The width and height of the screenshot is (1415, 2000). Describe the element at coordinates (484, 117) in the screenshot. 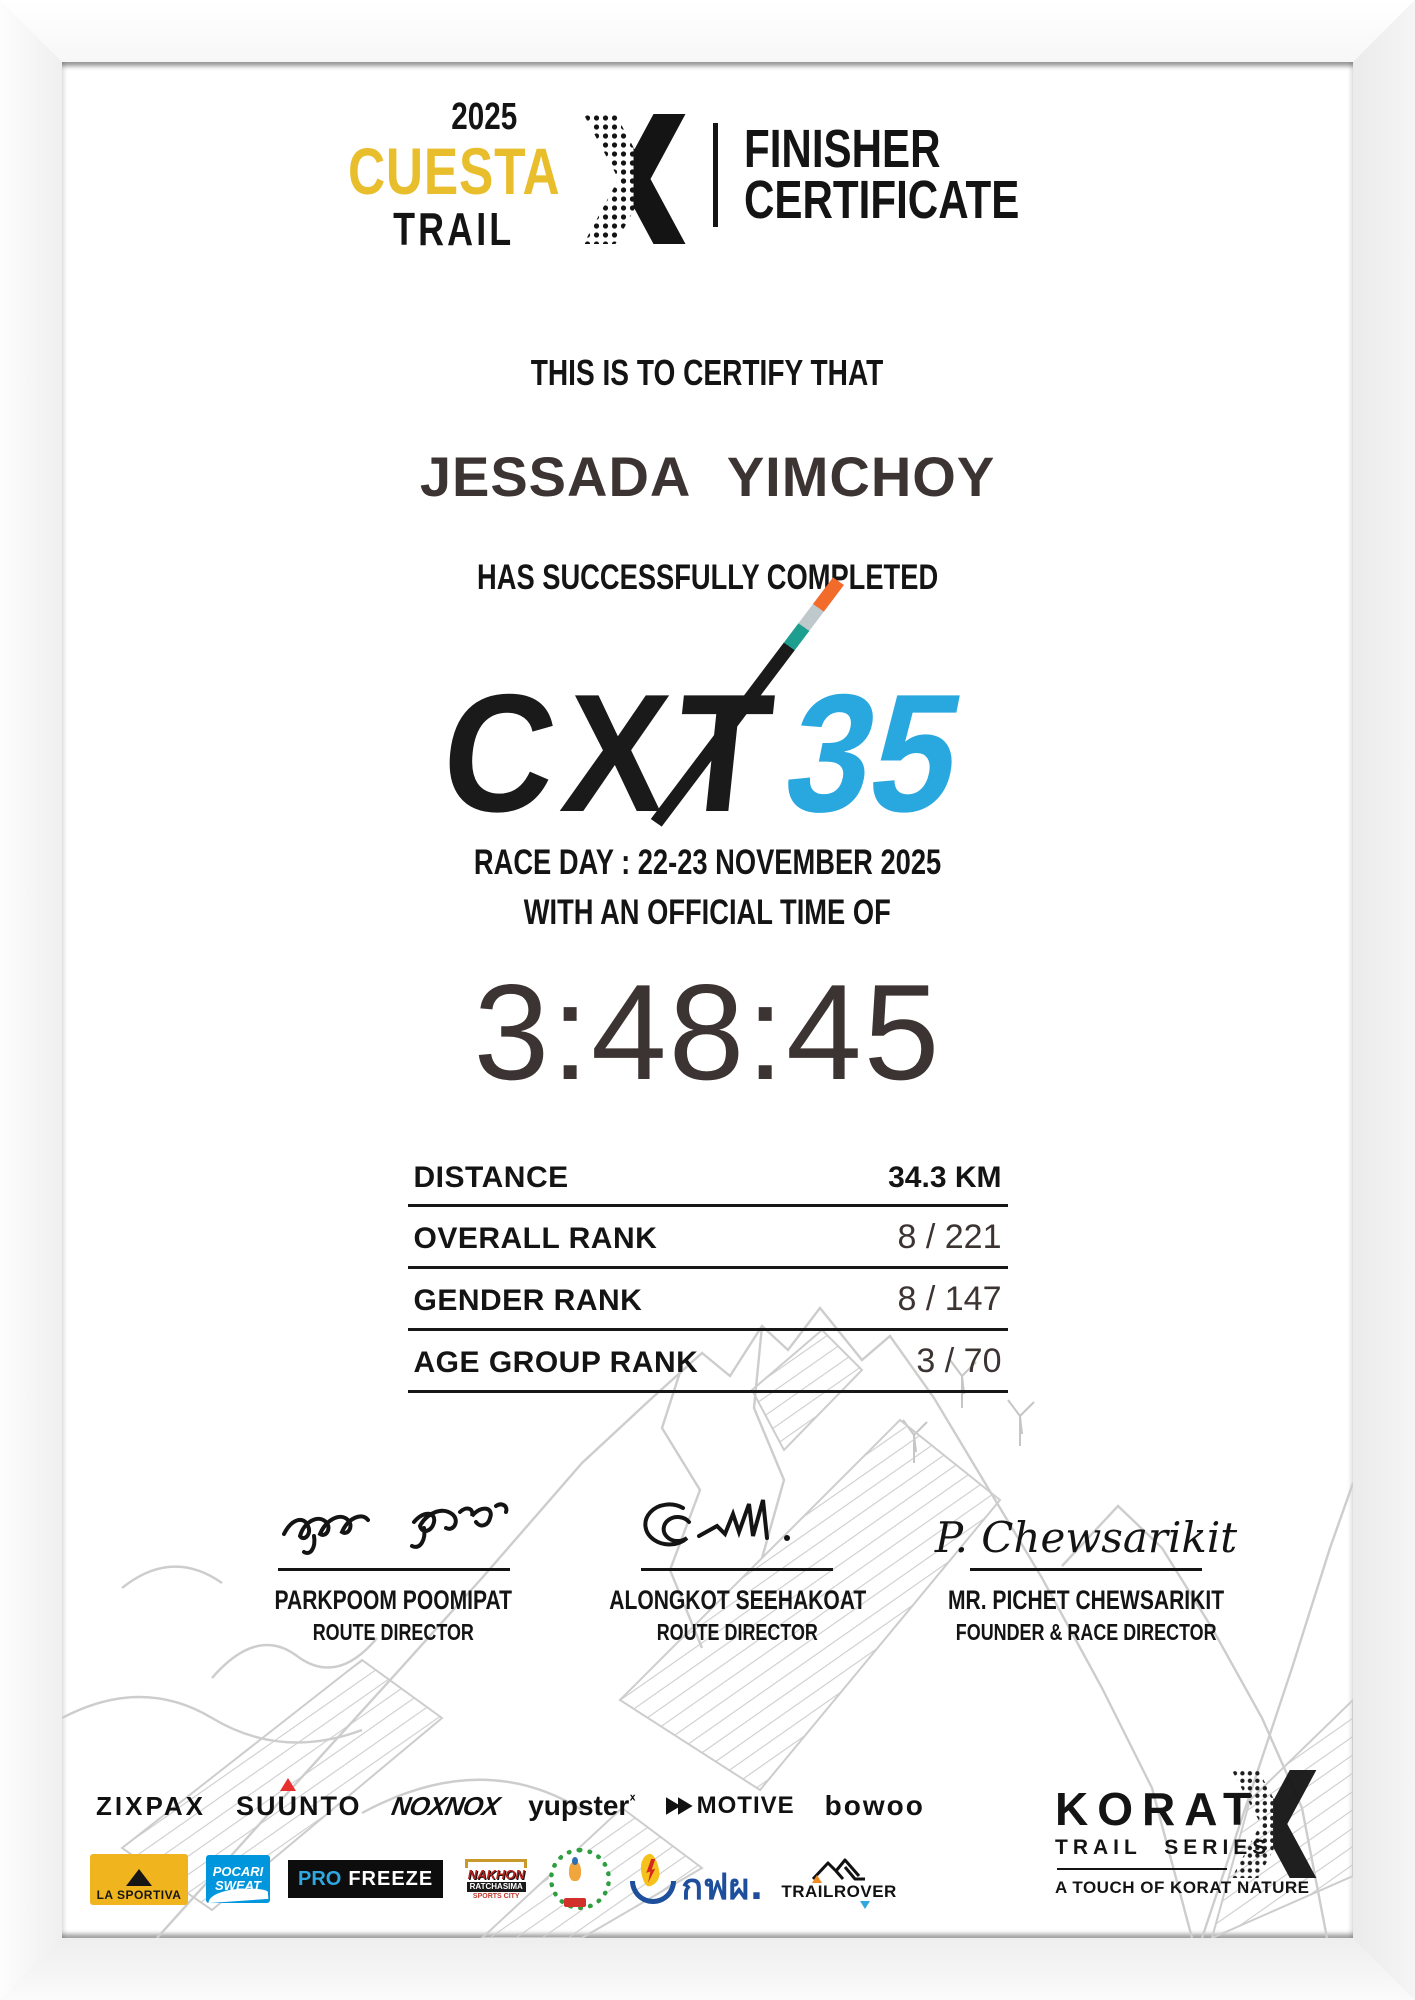

I see `brand-year: 2025` at that location.